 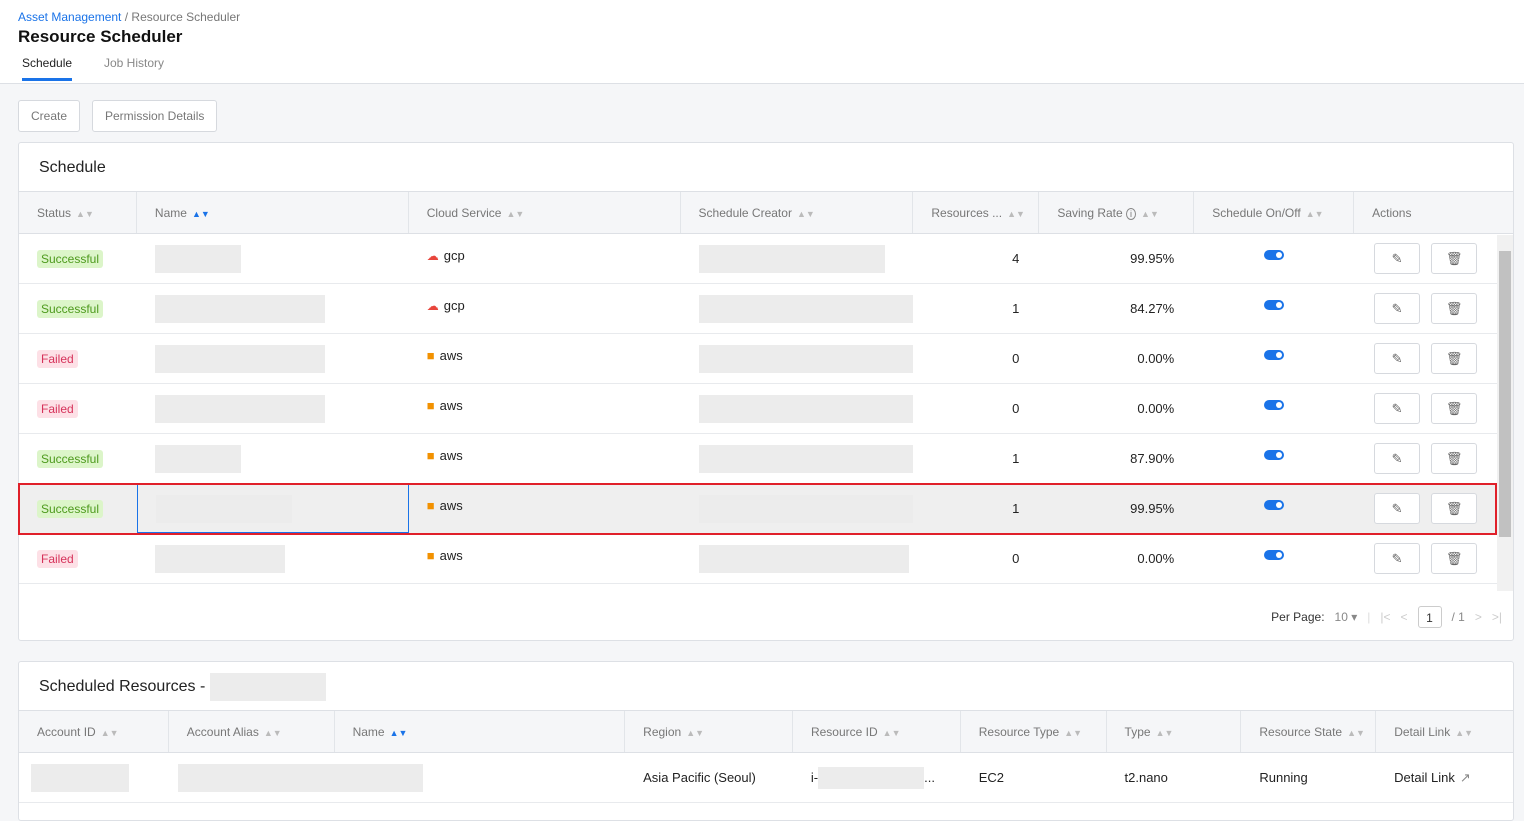 I want to click on column-header: Cloud Service ▲▼, so click(x=545, y=212).